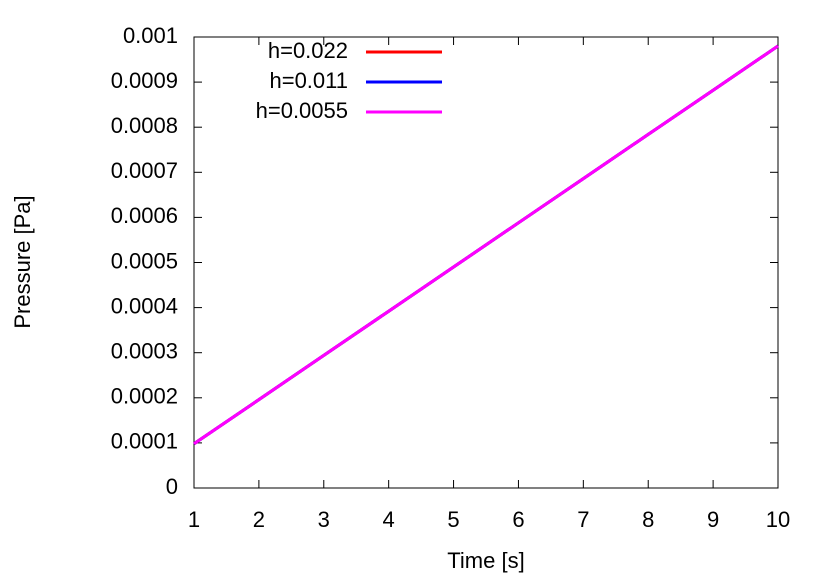 This screenshot has height=581, width=830. Describe the element at coordinates (144, 80) in the screenshot. I see `y-tick-label: 0.0009` at that location.